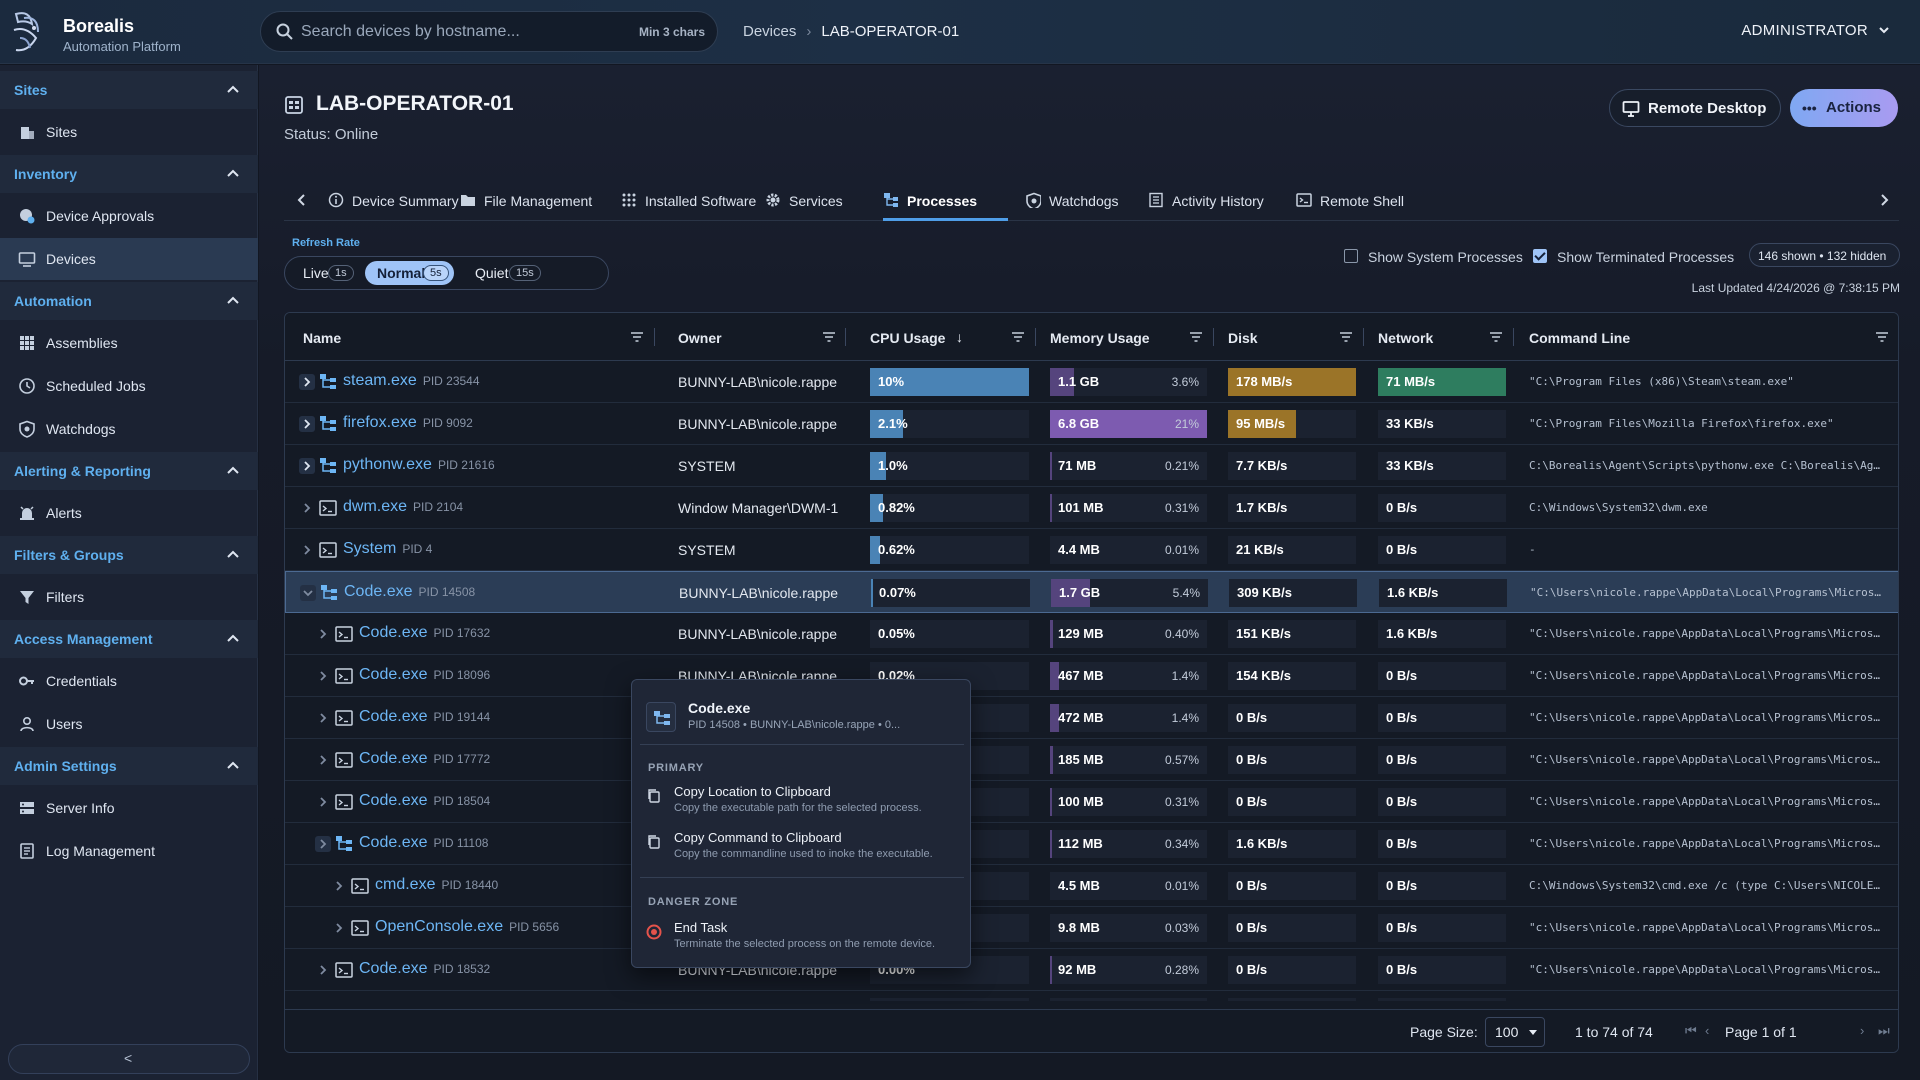 The image size is (1920, 1080). I want to click on process-name: Code.exe PID 11108, so click(423, 843).